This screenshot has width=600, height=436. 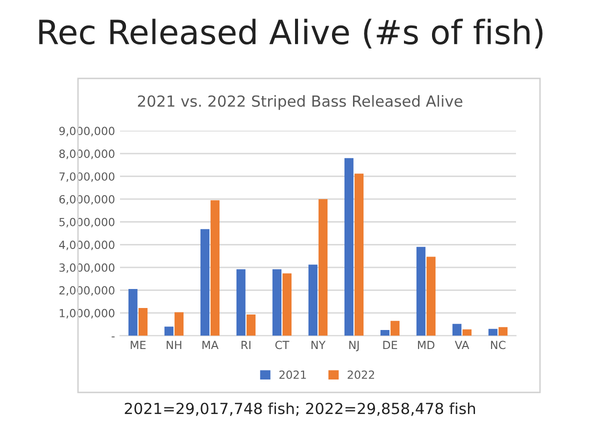 I want to click on x-tick-label: CT, so click(x=282, y=345).